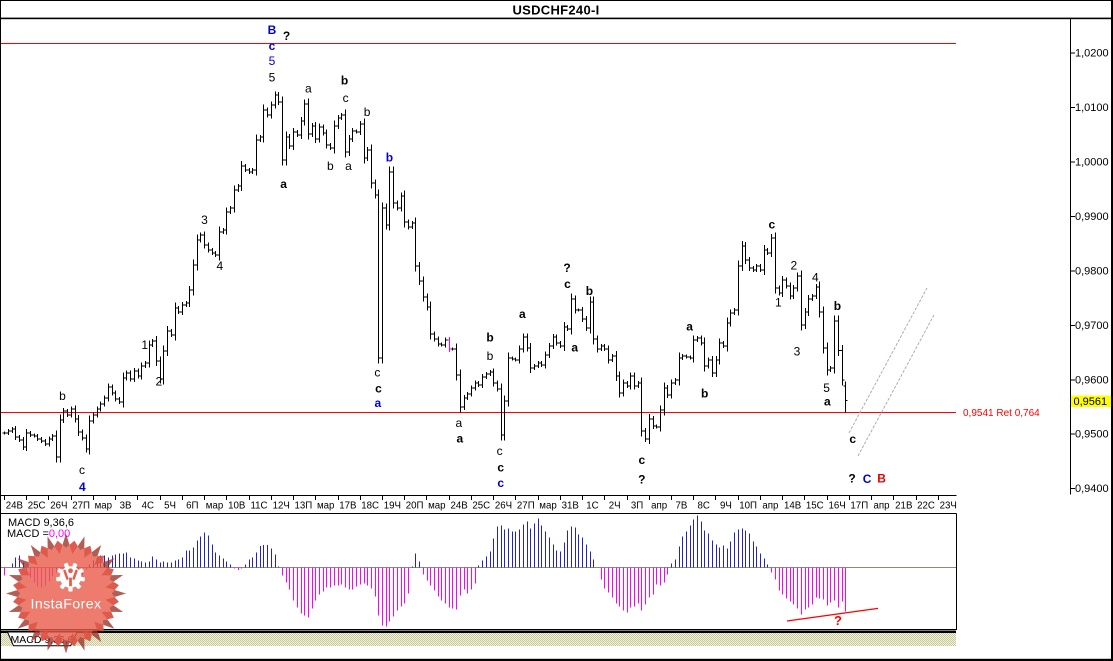 This screenshot has width=1113, height=661. I want to click on svg-text: 17В, so click(347, 506).